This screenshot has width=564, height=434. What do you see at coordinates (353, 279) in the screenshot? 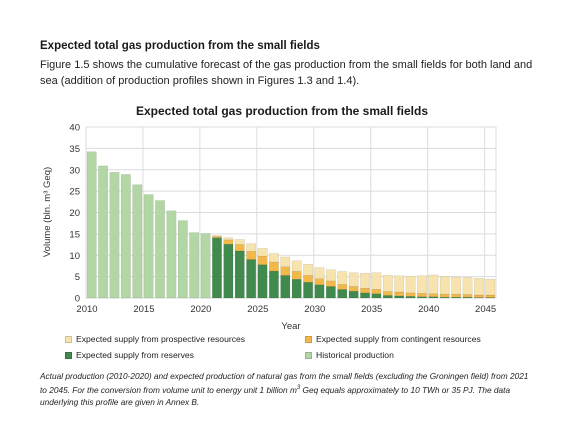
I see `bar-prospective-2033` at bounding box center [353, 279].